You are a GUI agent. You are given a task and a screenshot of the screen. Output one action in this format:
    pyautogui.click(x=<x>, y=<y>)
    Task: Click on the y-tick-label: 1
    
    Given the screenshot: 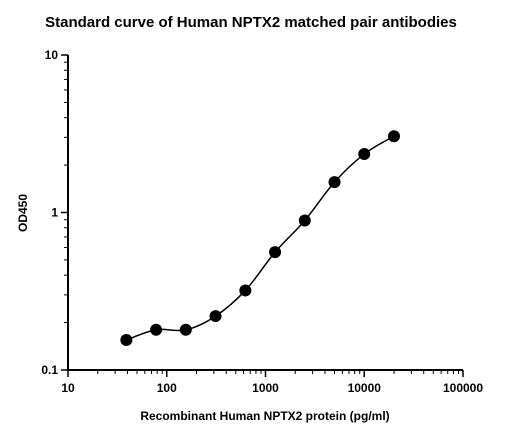 What is the action you would take?
    pyautogui.click(x=54, y=213)
    